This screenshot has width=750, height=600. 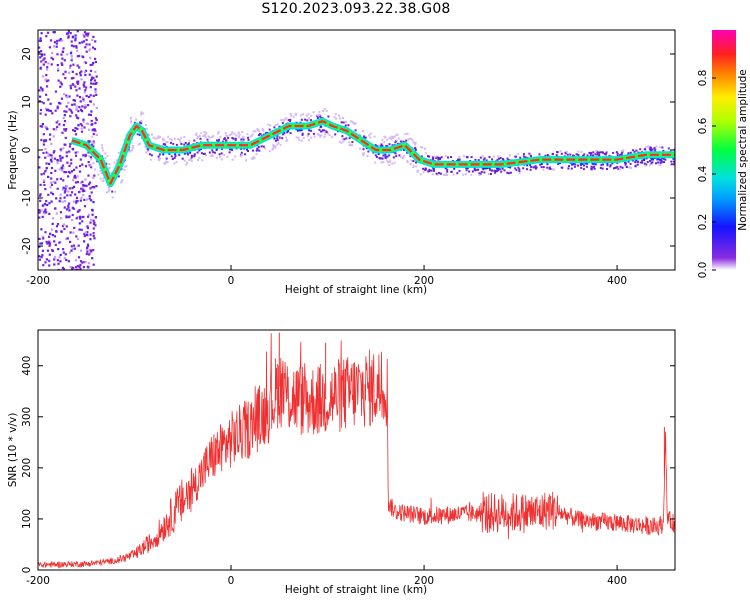 What do you see at coordinates (27, 468) in the screenshot?
I see `y-tick-label: 200` at bounding box center [27, 468].